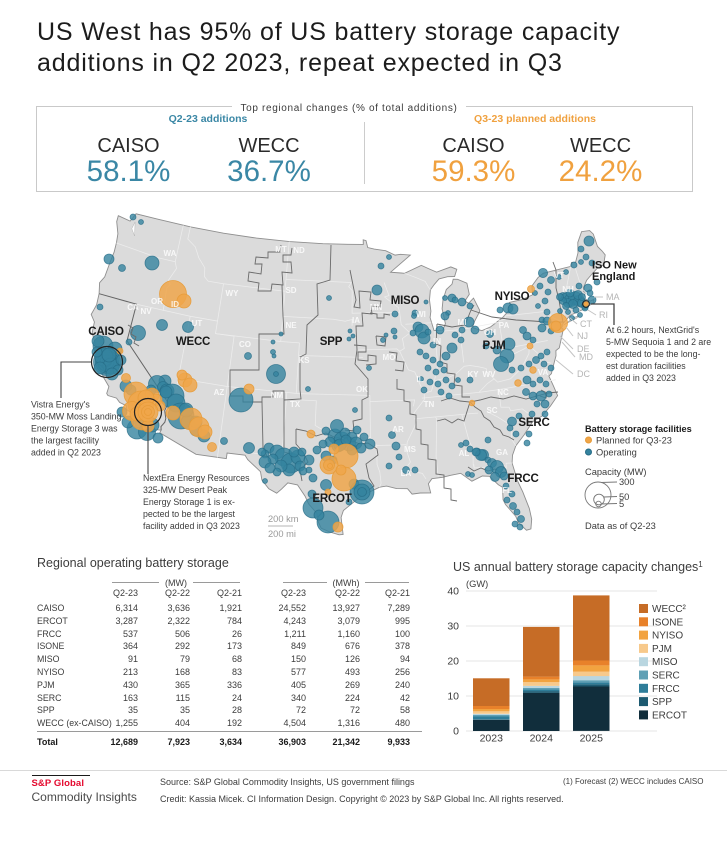  Describe the element at coordinates (542, 739) in the screenshot. I see `svg-text: 2024` at that location.